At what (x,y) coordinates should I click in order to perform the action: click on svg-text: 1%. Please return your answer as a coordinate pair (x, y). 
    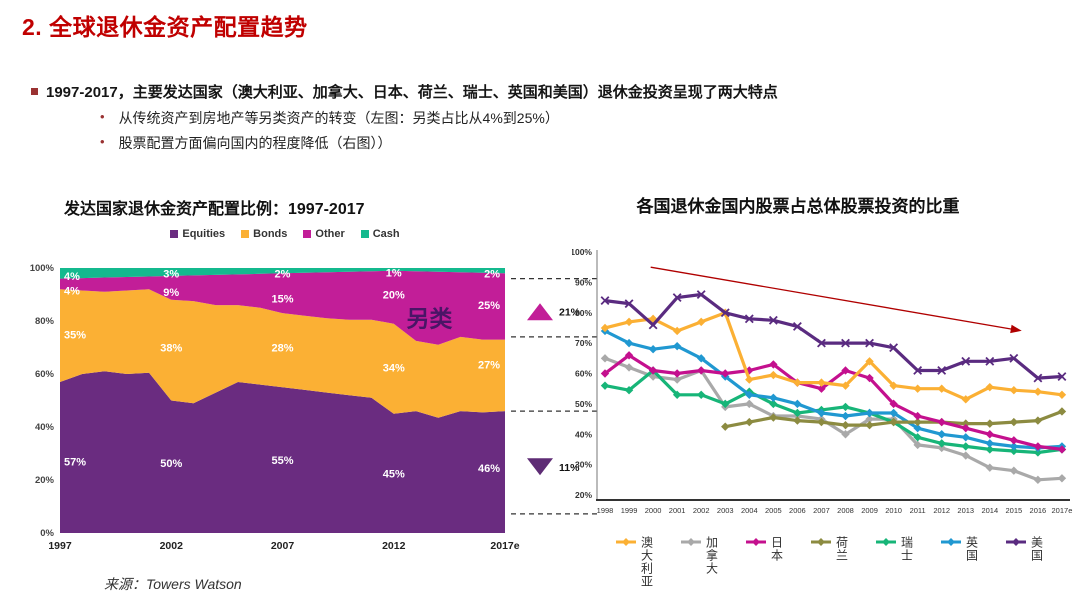
    Looking at the image, I should click on (394, 274).